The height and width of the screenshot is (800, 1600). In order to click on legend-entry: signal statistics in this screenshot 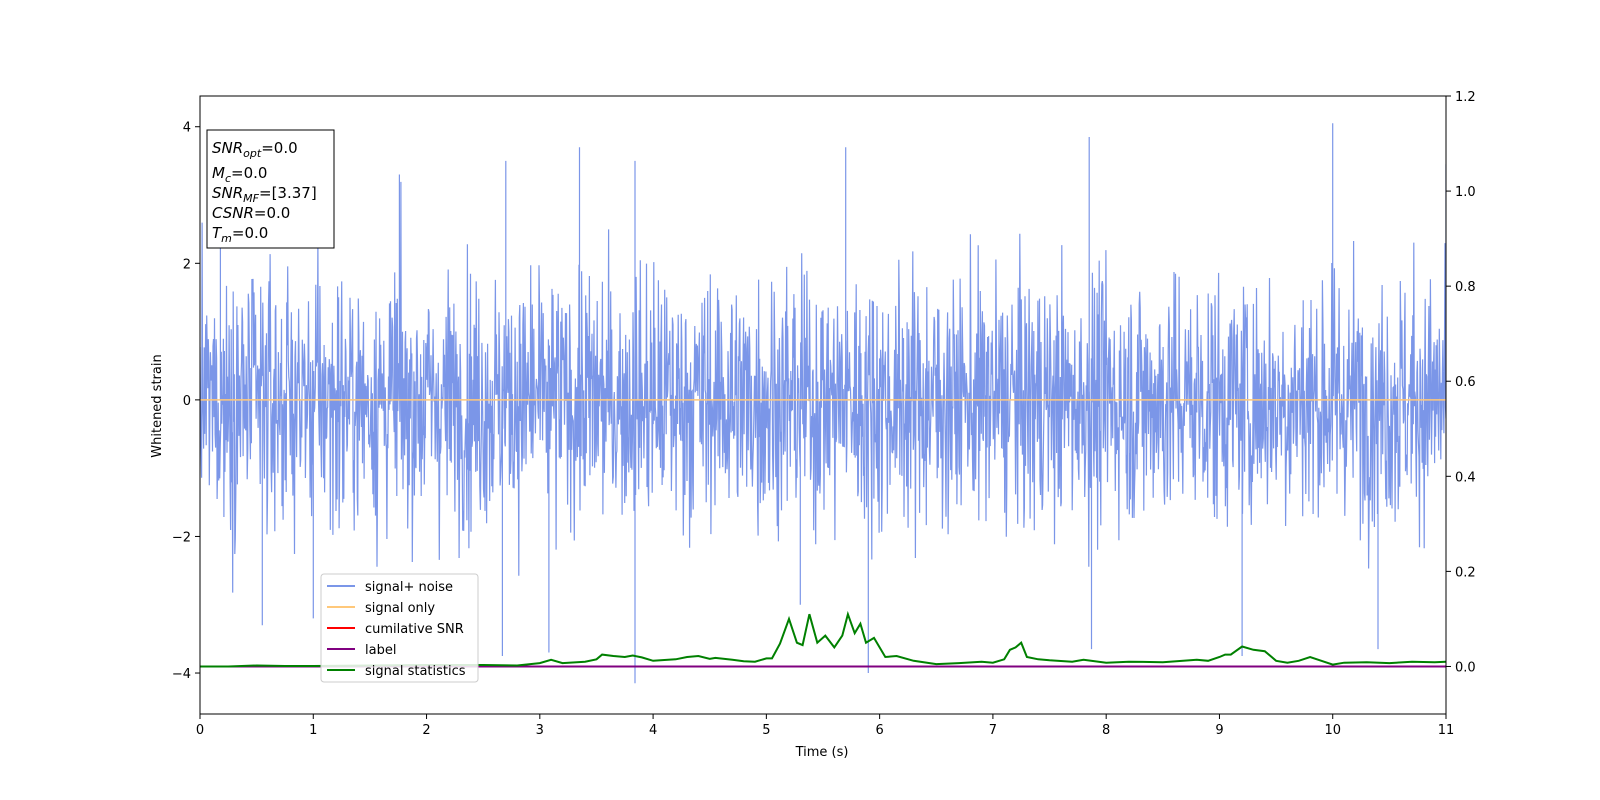, I will do `click(415, 671)`.